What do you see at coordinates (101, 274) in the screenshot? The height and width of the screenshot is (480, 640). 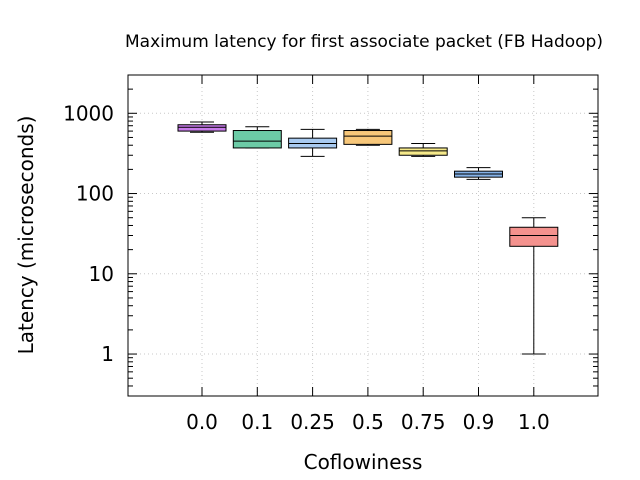 I see `y-tick-label: 10` at bounding box center [101, 274].